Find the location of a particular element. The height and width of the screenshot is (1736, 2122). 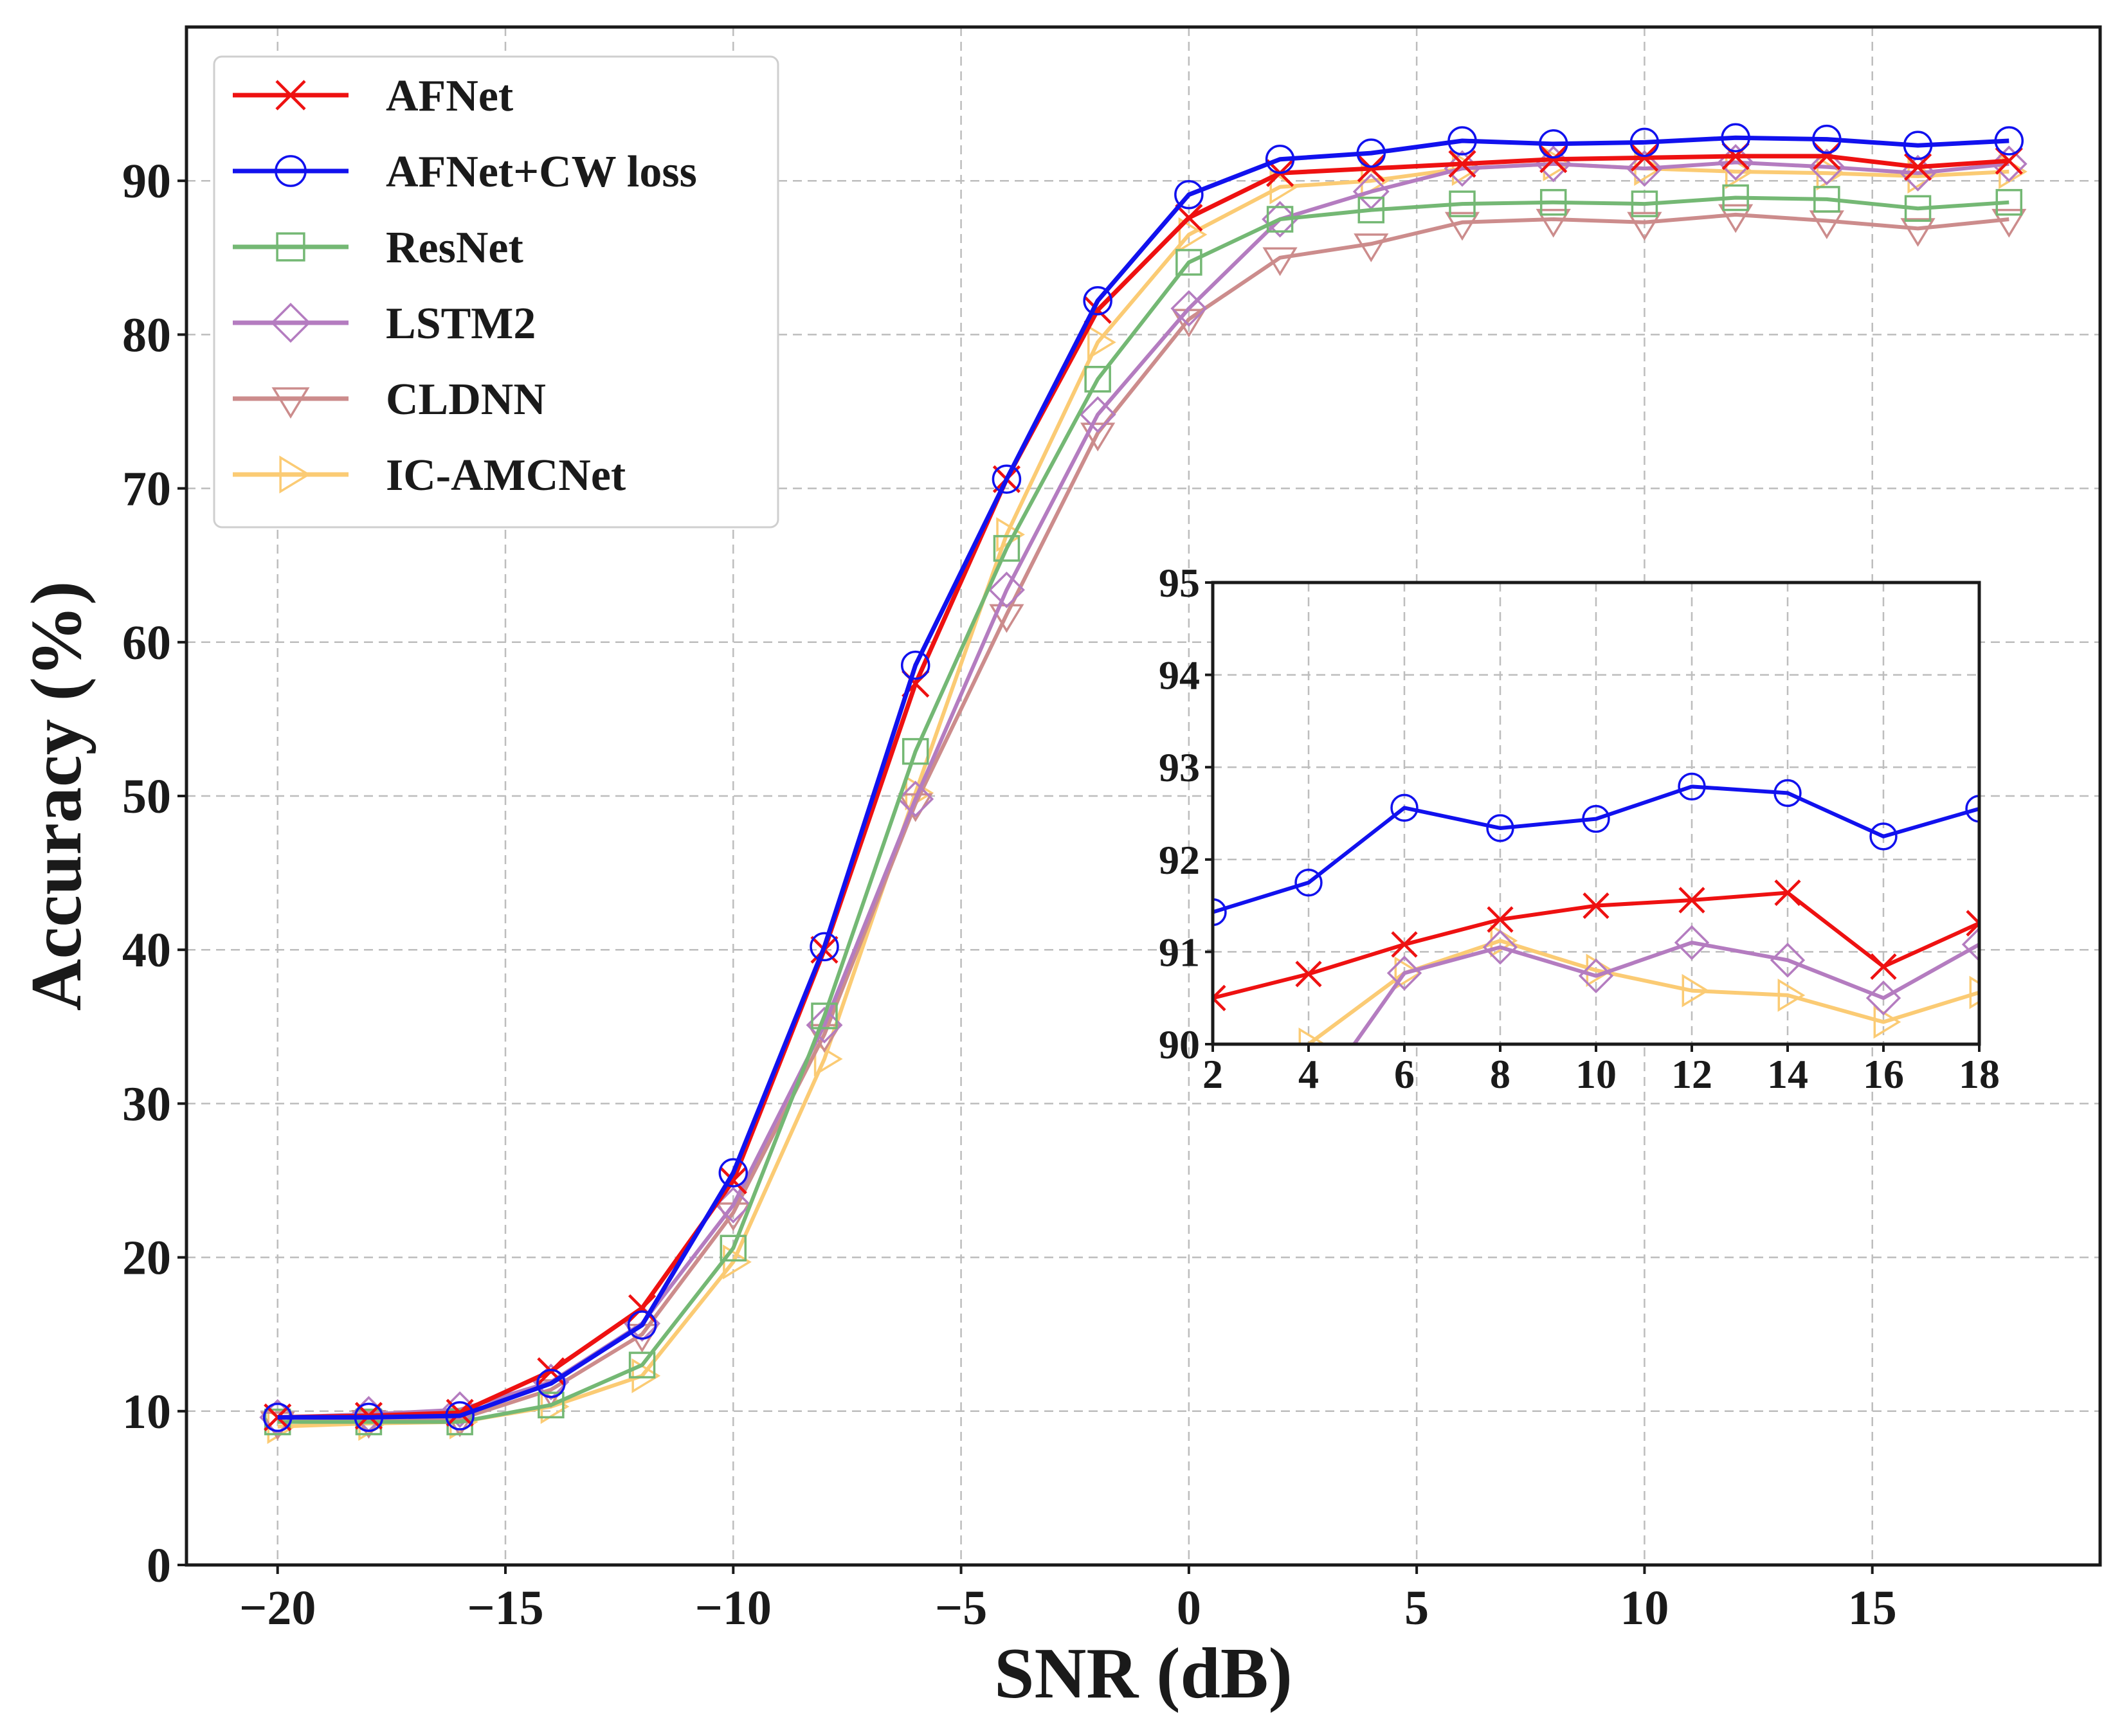

y-tick-label: 90 is located at coordinates (146, 181).